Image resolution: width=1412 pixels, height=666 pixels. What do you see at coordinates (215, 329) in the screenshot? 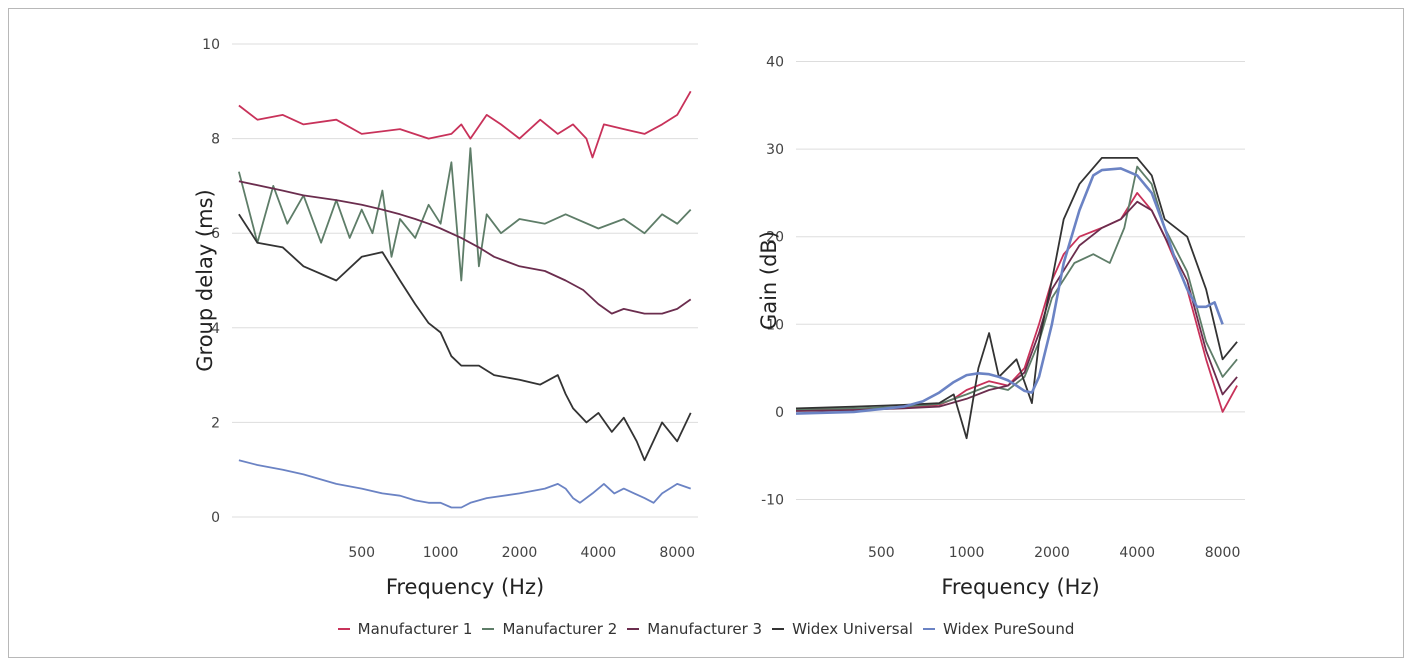
I see `y-tick-label: 4` at bounding box center [215, 329].